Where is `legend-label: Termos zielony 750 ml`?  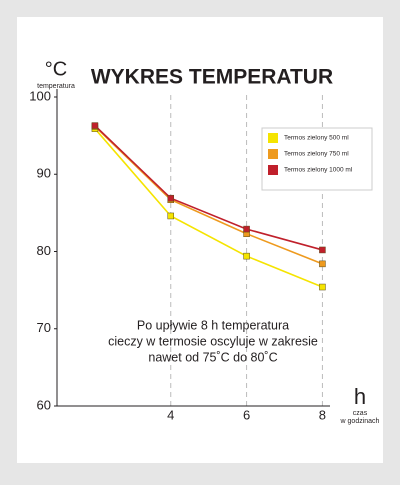 legend-label: Termos zielony 750 ml is located at coordinates (316, 154).